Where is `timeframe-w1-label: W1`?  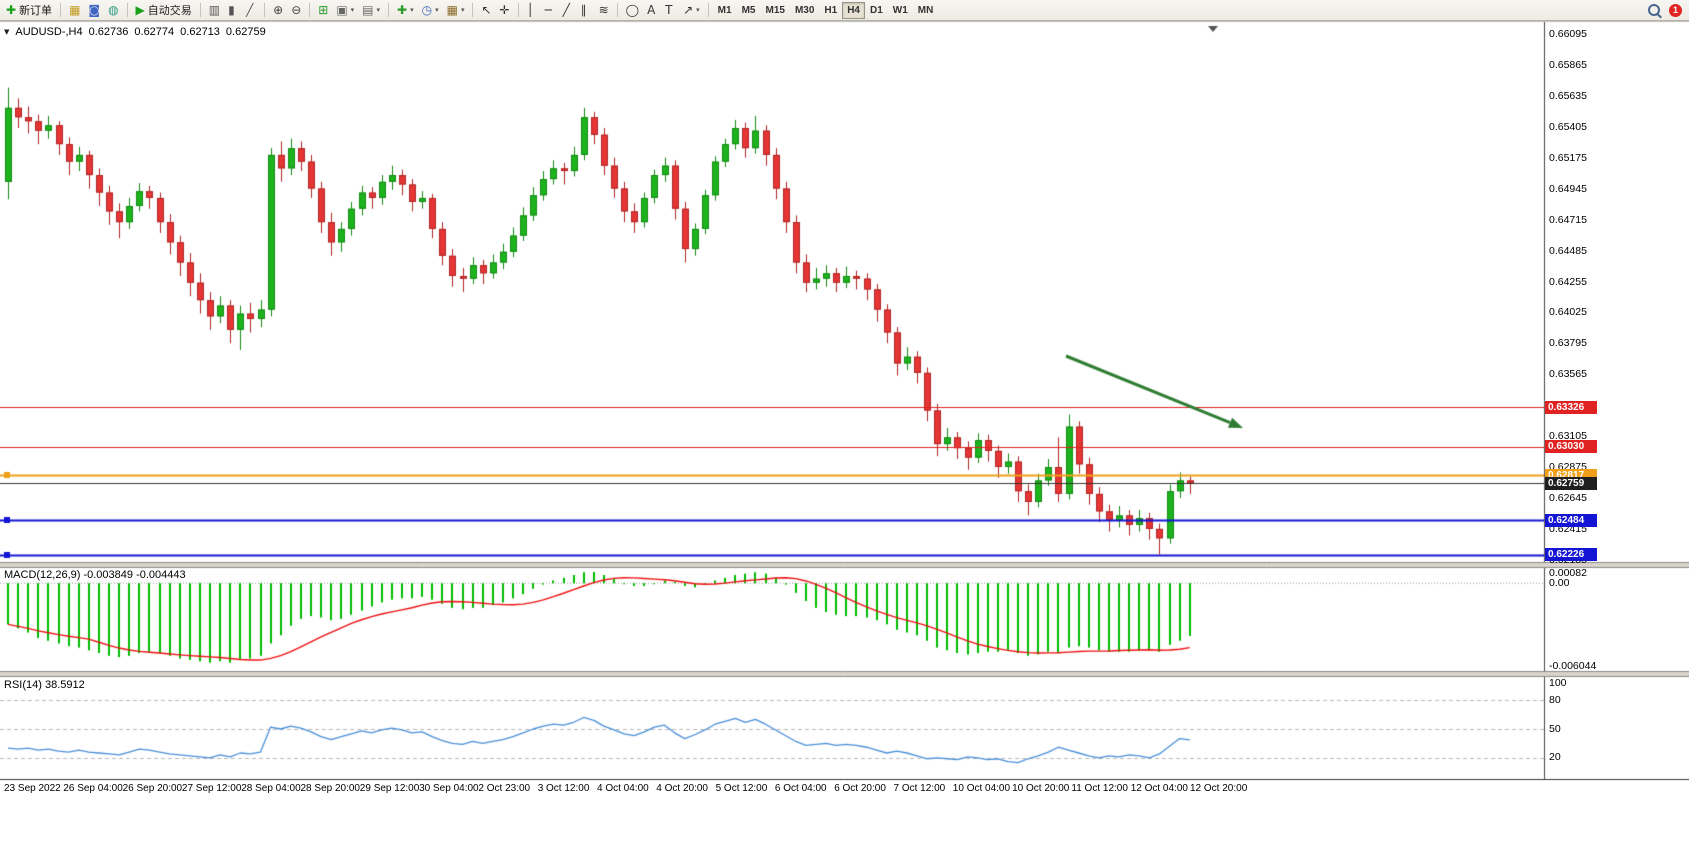
timeframe-w1-label: W1 is located at coordinates (900, 10).